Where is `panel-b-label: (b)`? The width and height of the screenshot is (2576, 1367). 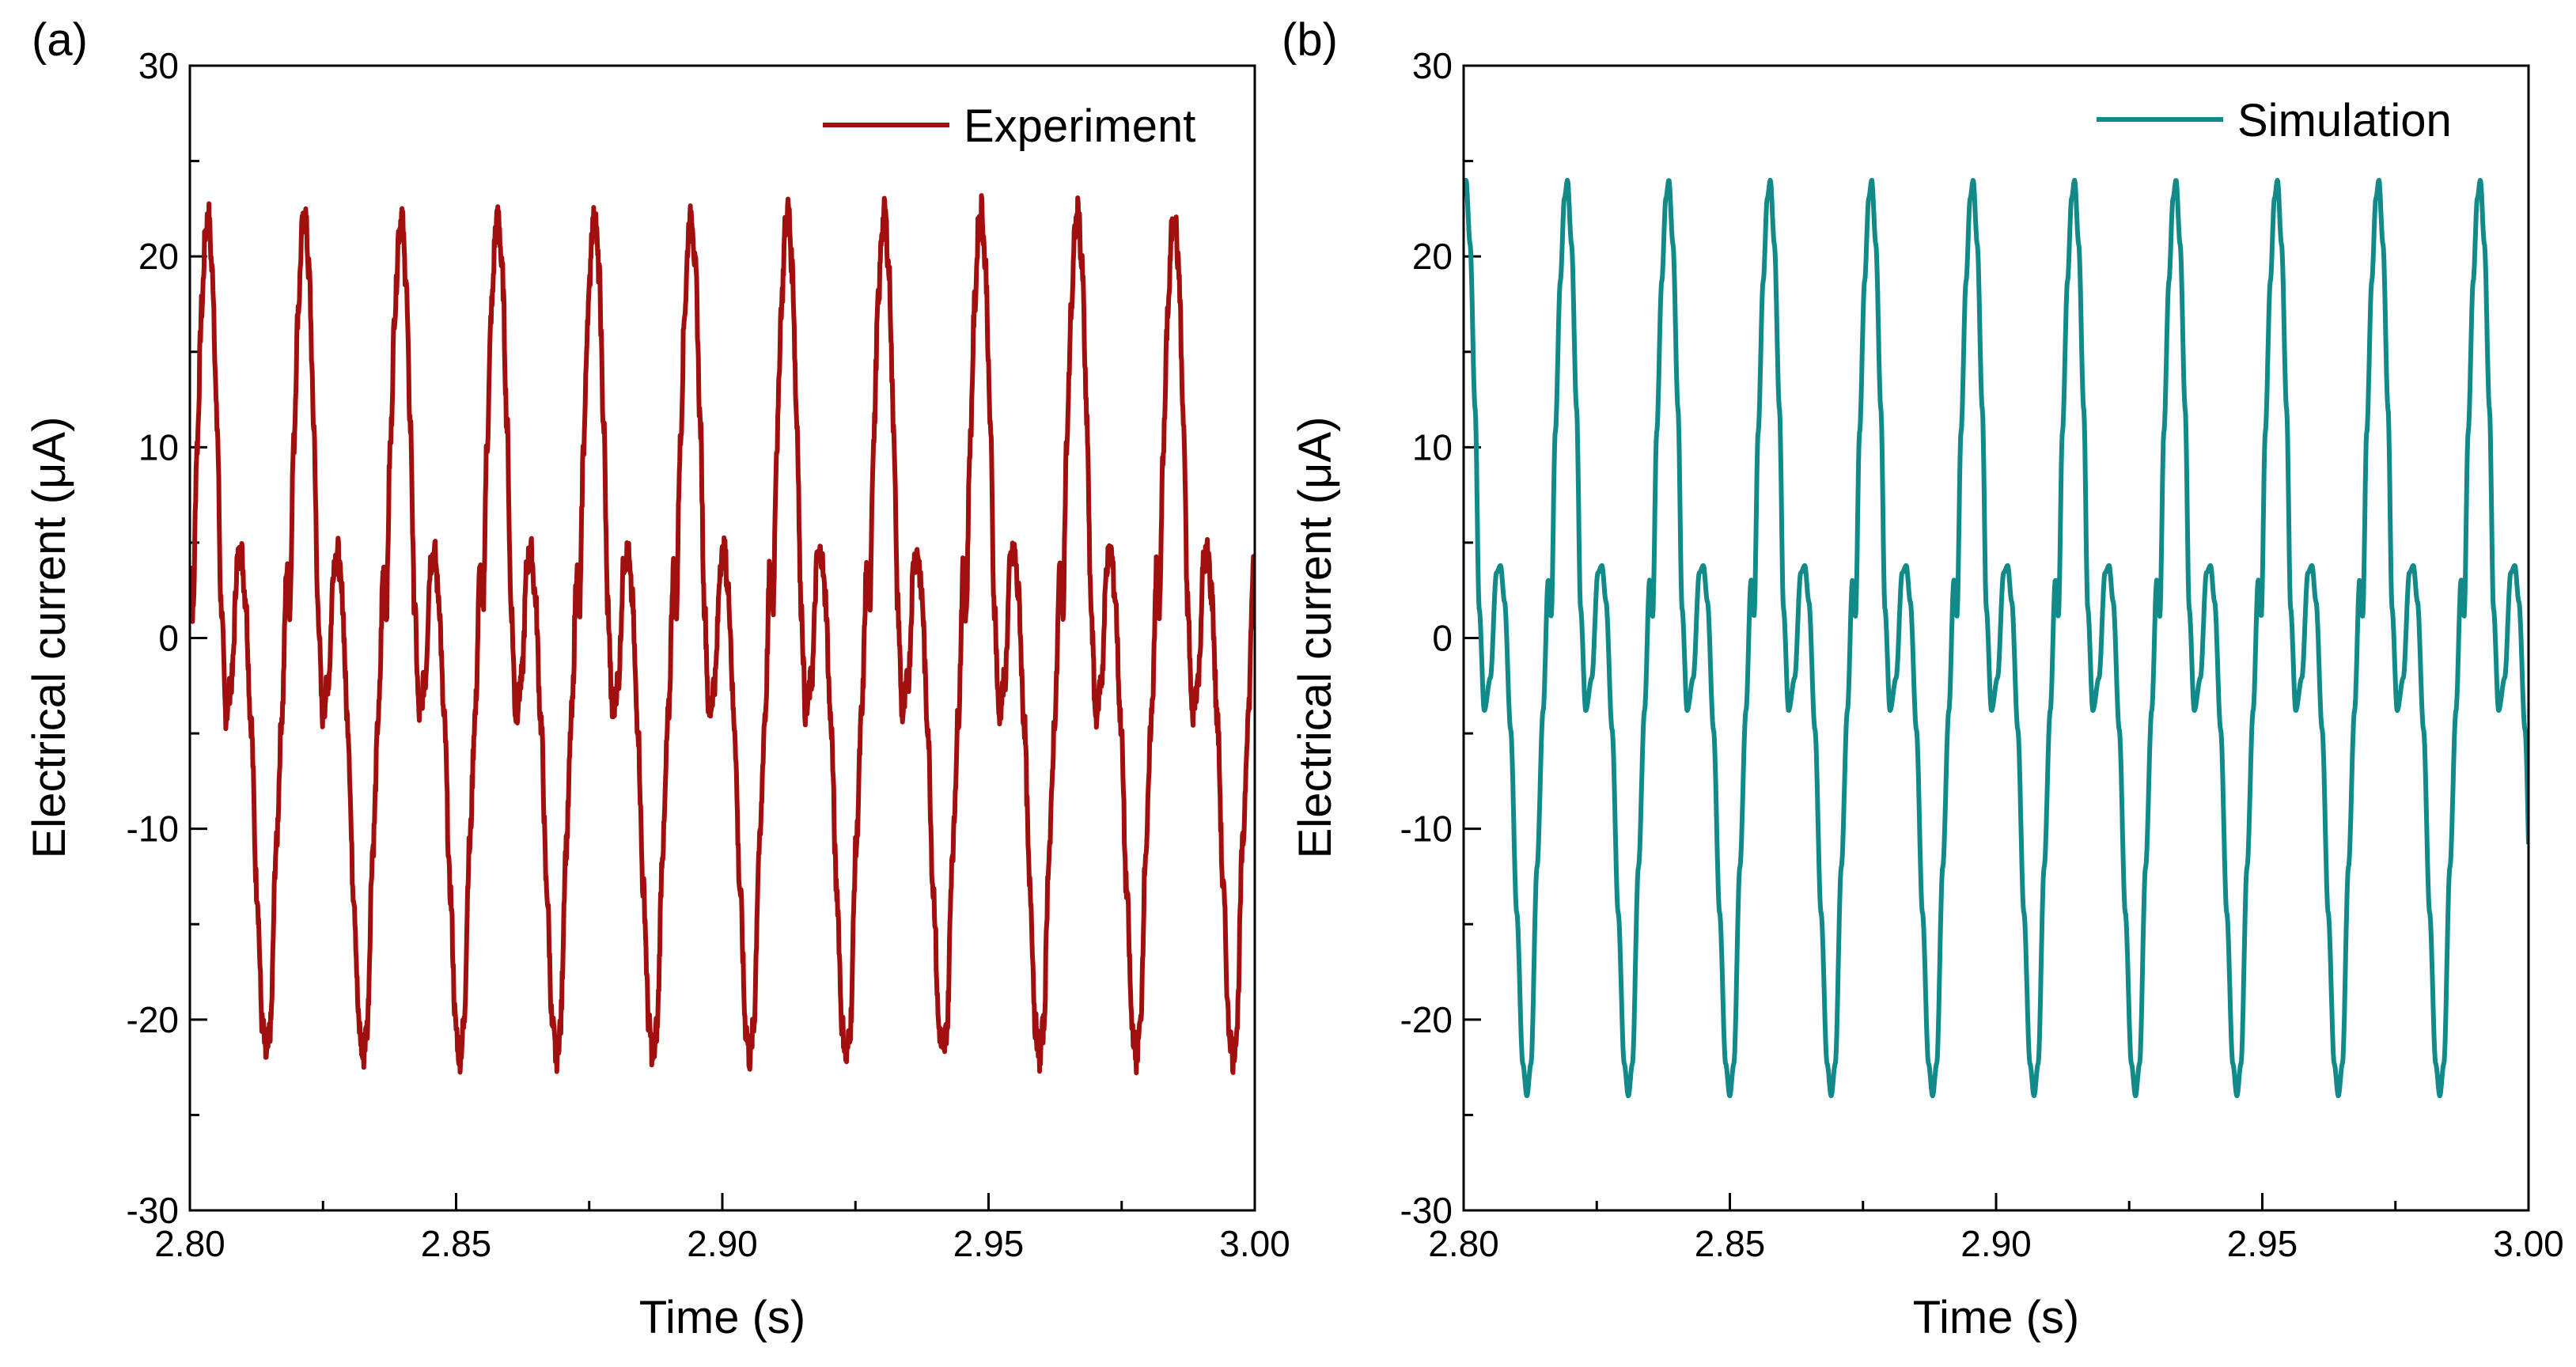 panel-b-label: (b) is located at coordinates (1310, 40).